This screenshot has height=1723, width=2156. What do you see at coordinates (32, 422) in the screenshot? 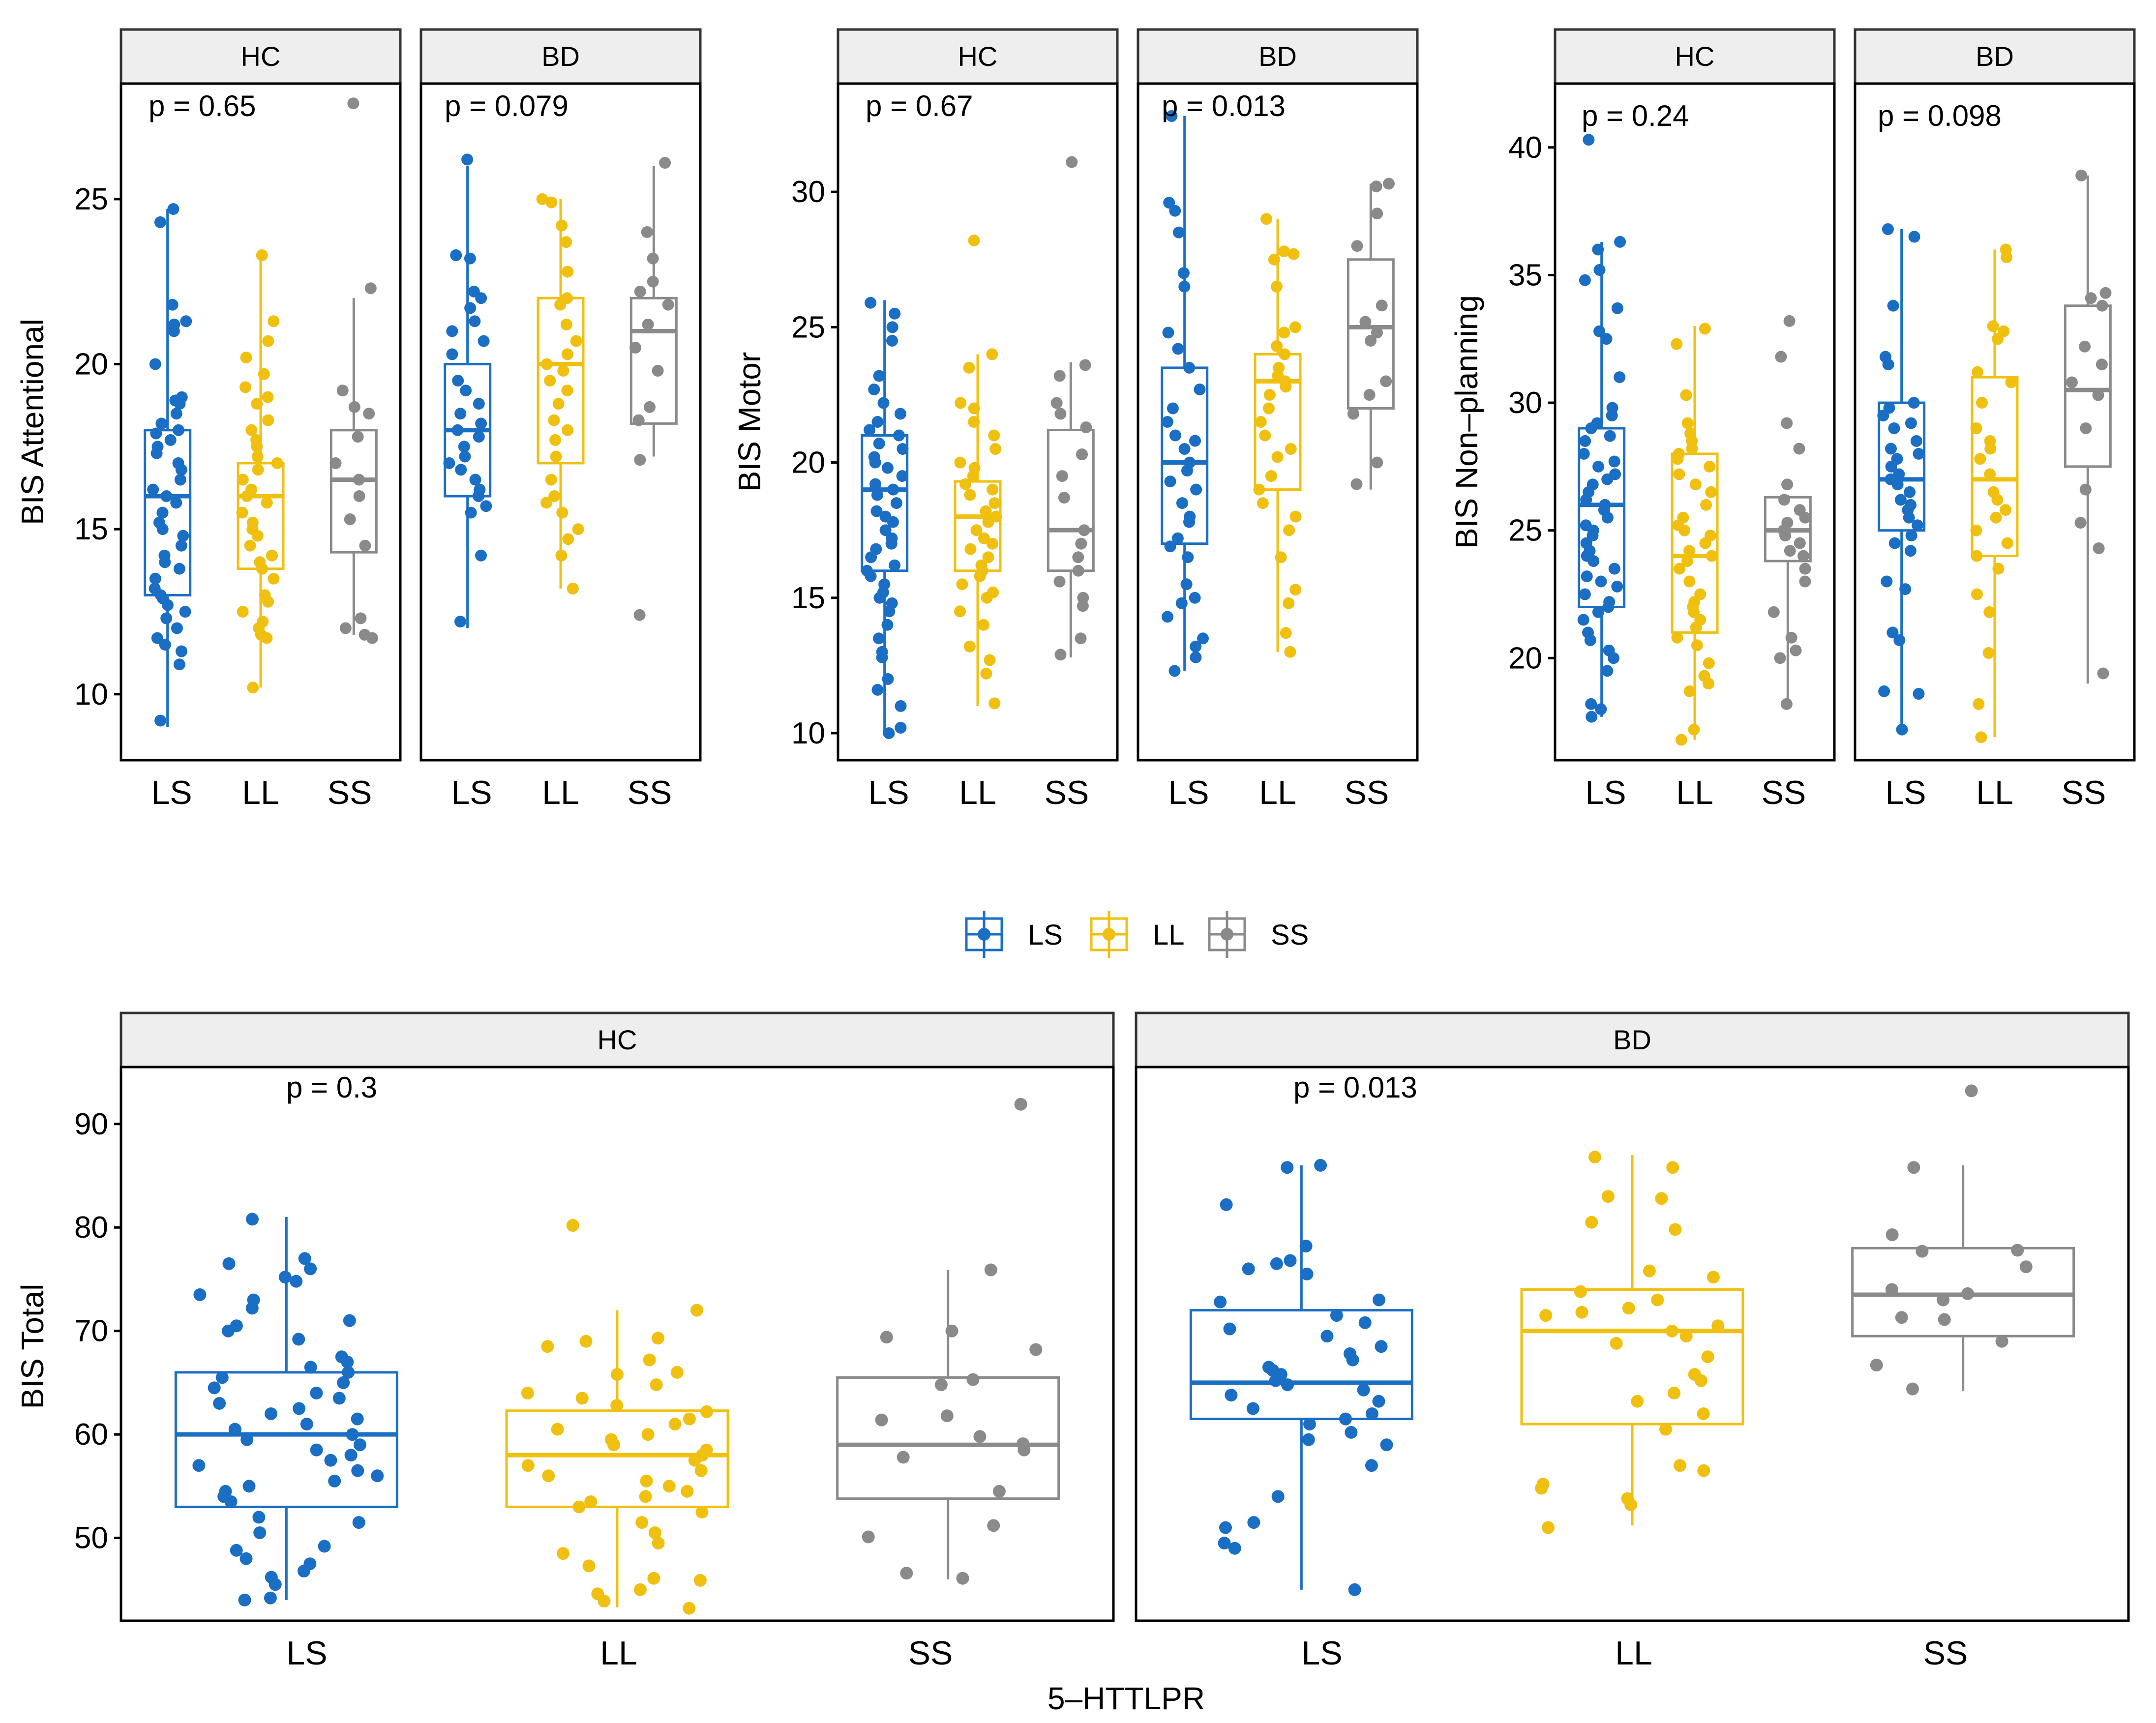
I see `y-axis-title: BIS Attentional` at bounding box center [32, 422].